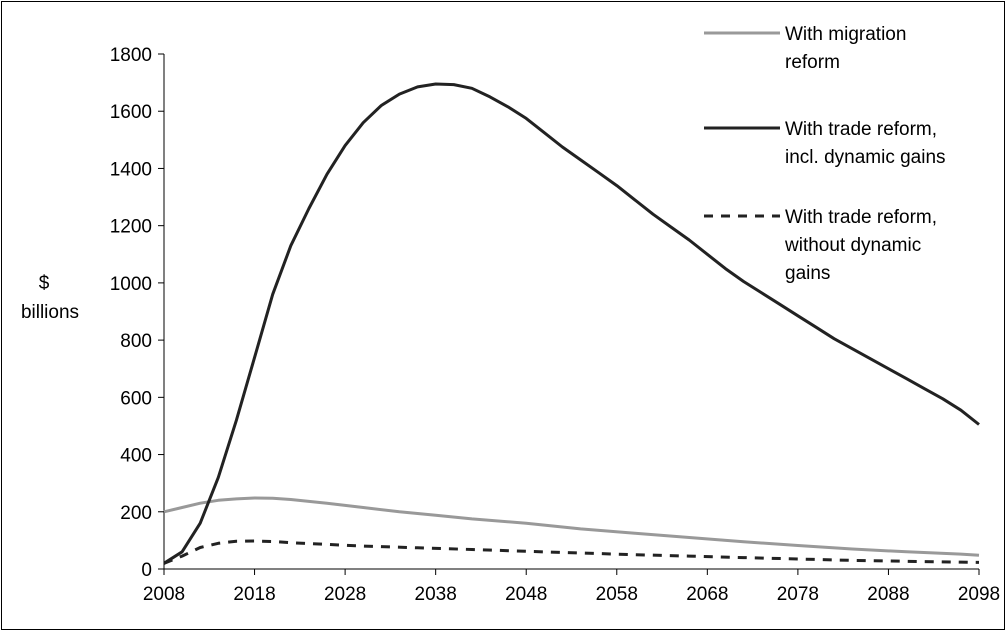 The height and width of the screenshot is (633, 1008). What do you see at coordinates (44, 283) in the screenshot?
I see `y-axis-label-line-1: $` at bounding box center [44, 283].